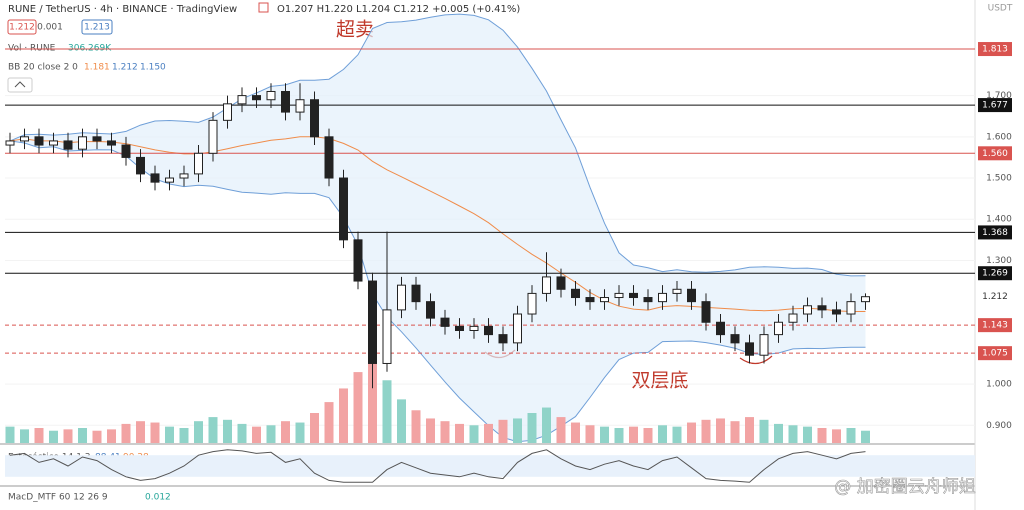 This screenshot has height=510, width=1024. I want to click on bb-value: 1.181, so click(97, 68).